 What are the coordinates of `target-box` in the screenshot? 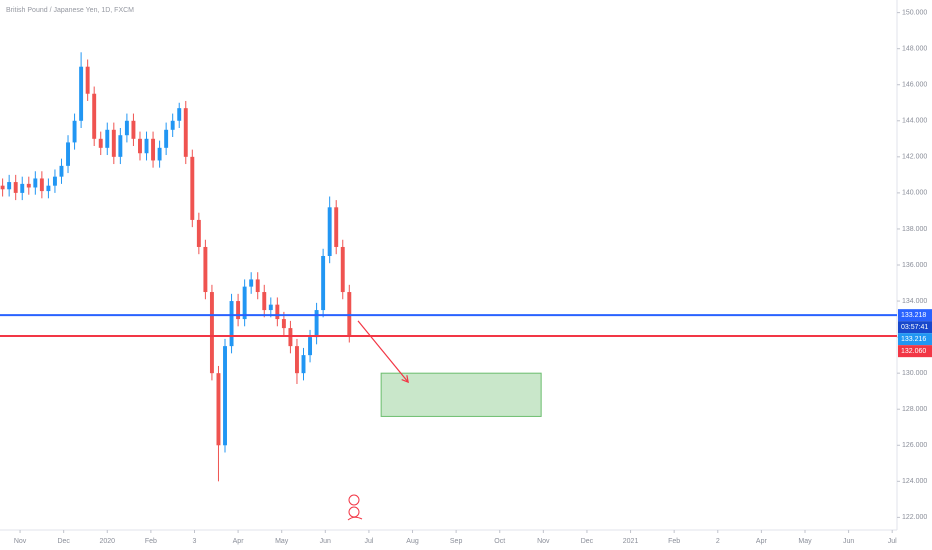 It's located at (461, 394).